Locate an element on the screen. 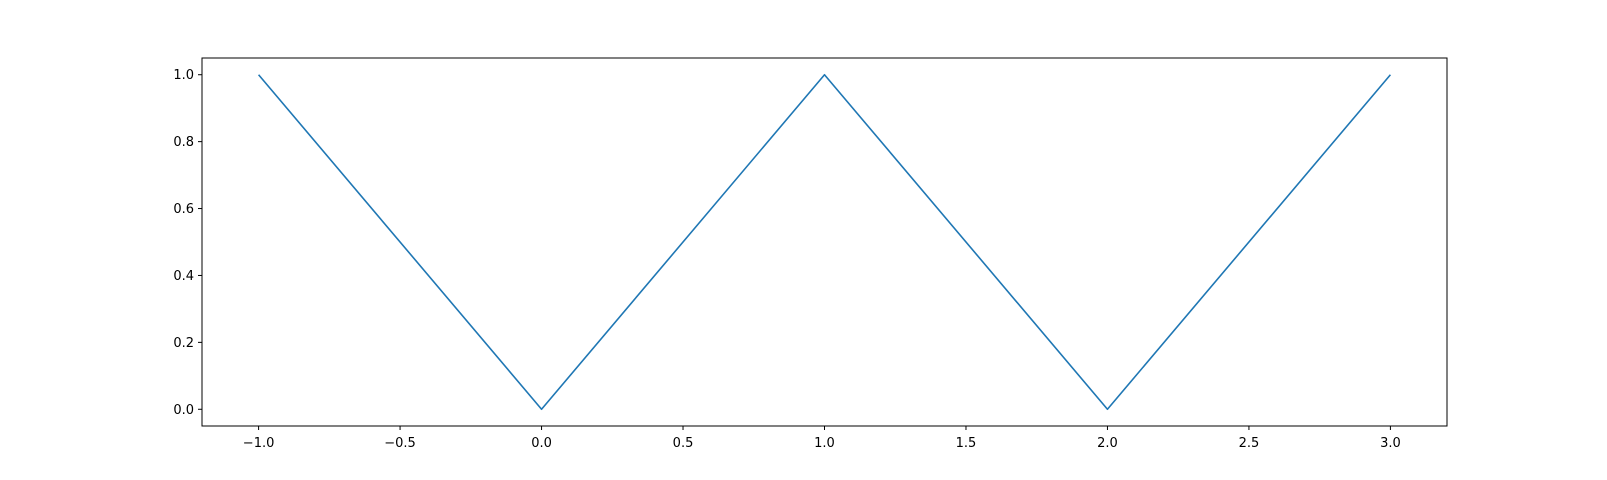 This screenshot has width=1607, height=480. x-tick-label: −1.0 is located at coordinates (259, 443).